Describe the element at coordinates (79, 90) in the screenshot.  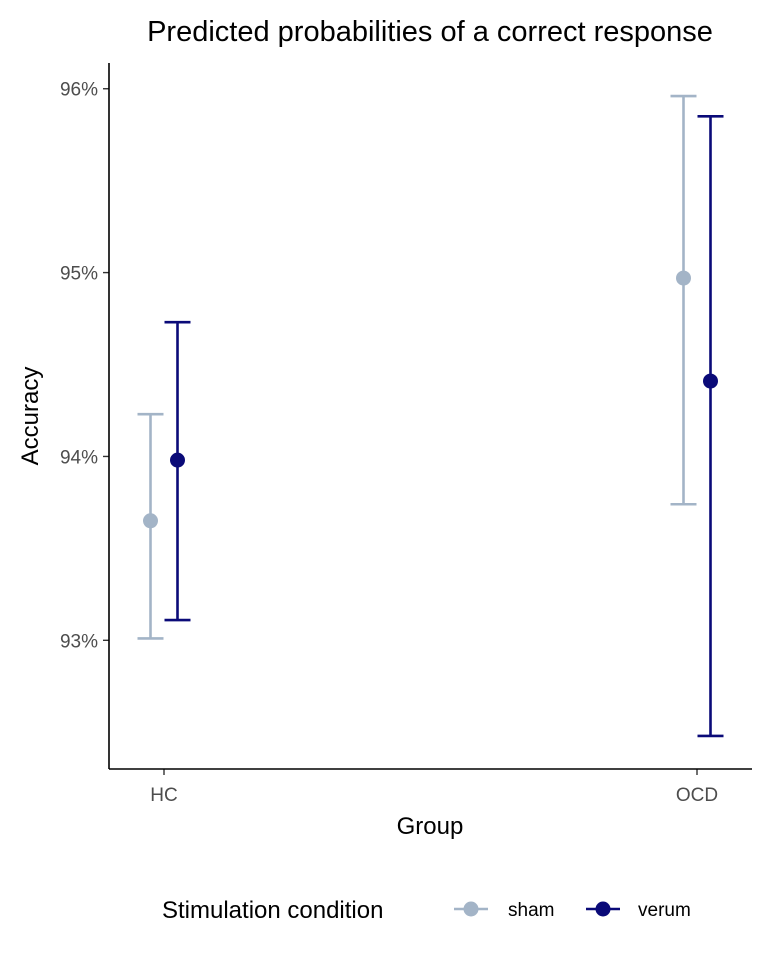
I see `y-tick-label: 96%` at that location.